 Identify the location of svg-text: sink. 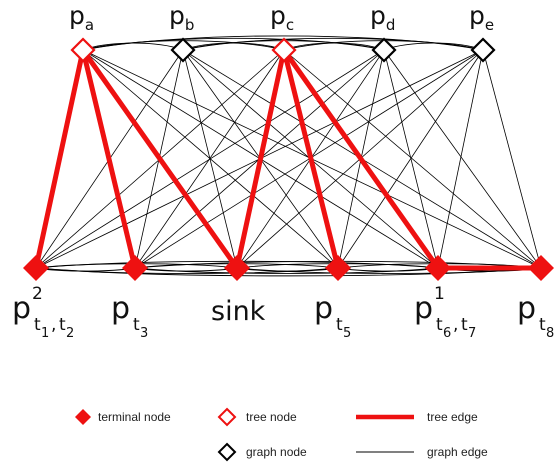
(238, 311).